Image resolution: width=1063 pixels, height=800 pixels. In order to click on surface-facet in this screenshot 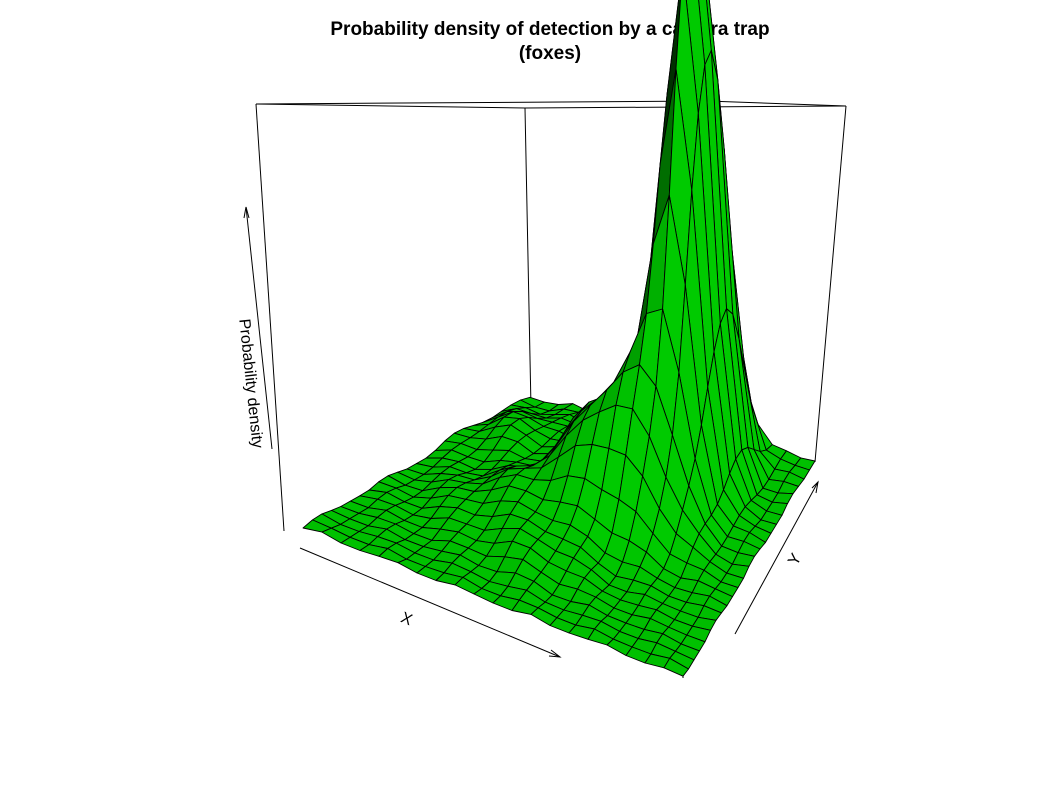, I will do `click(676, 667)`.